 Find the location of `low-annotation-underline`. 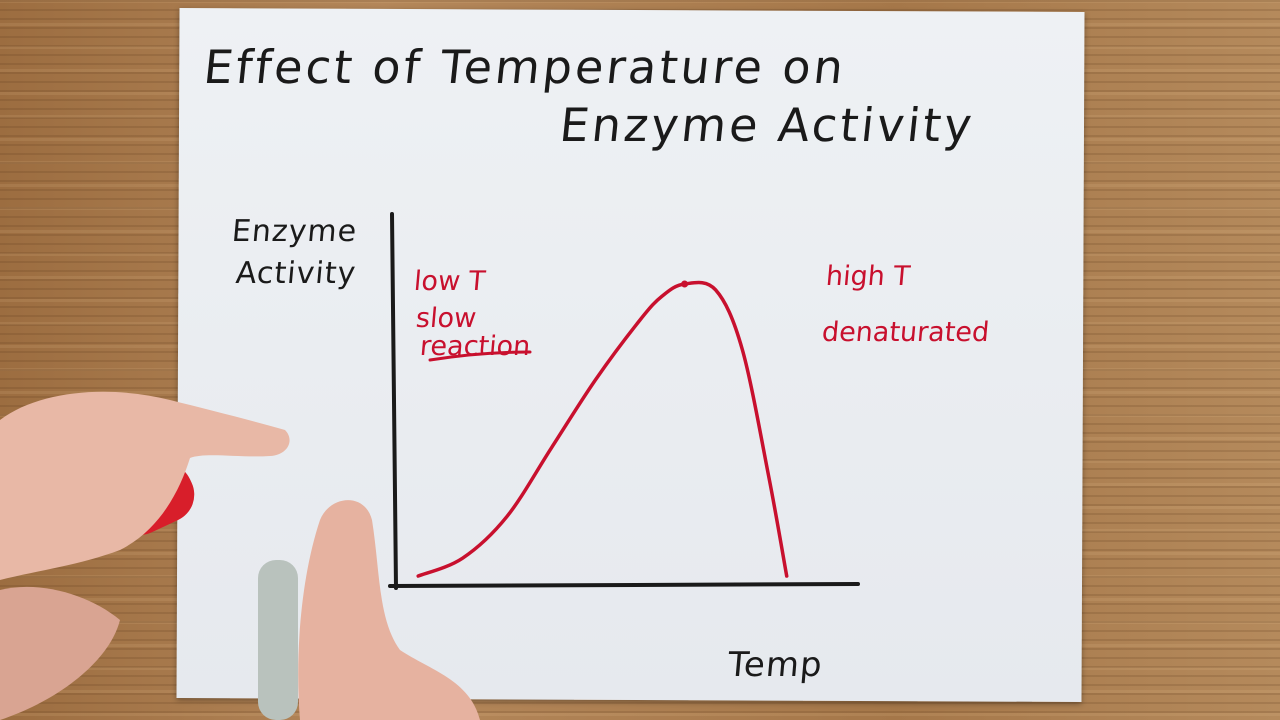

low-annotation-underline is located at coordinates (480, 356).